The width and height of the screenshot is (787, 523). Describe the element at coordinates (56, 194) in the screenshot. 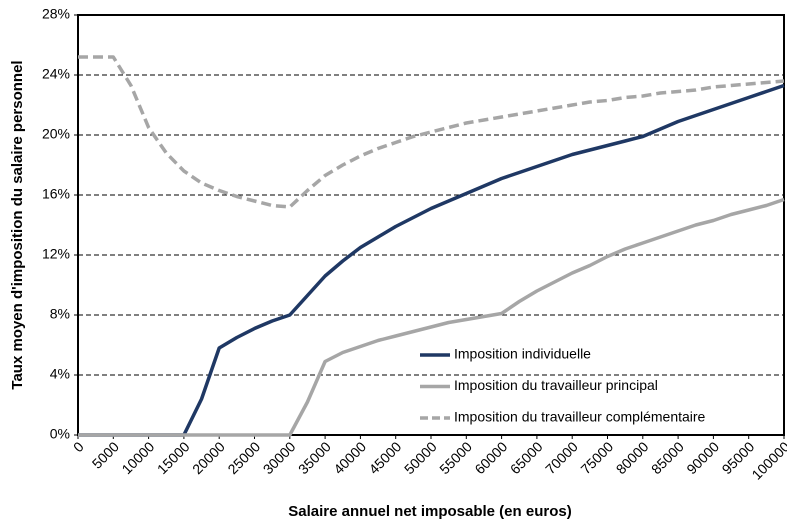

I see `y-tick-label: 16%` at that location.